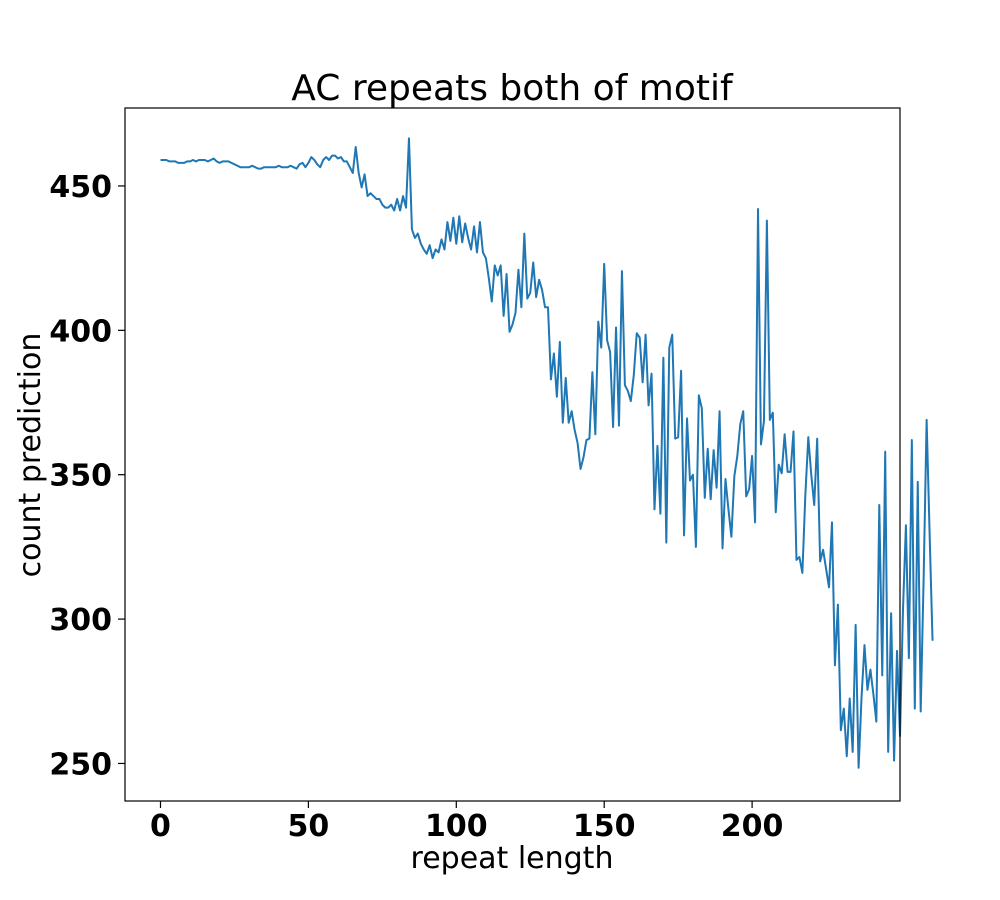  What do you see at coordinates (80, 476) in the screenshot?
I see `y-tick-label: 350` at bounding box center [80, 476].